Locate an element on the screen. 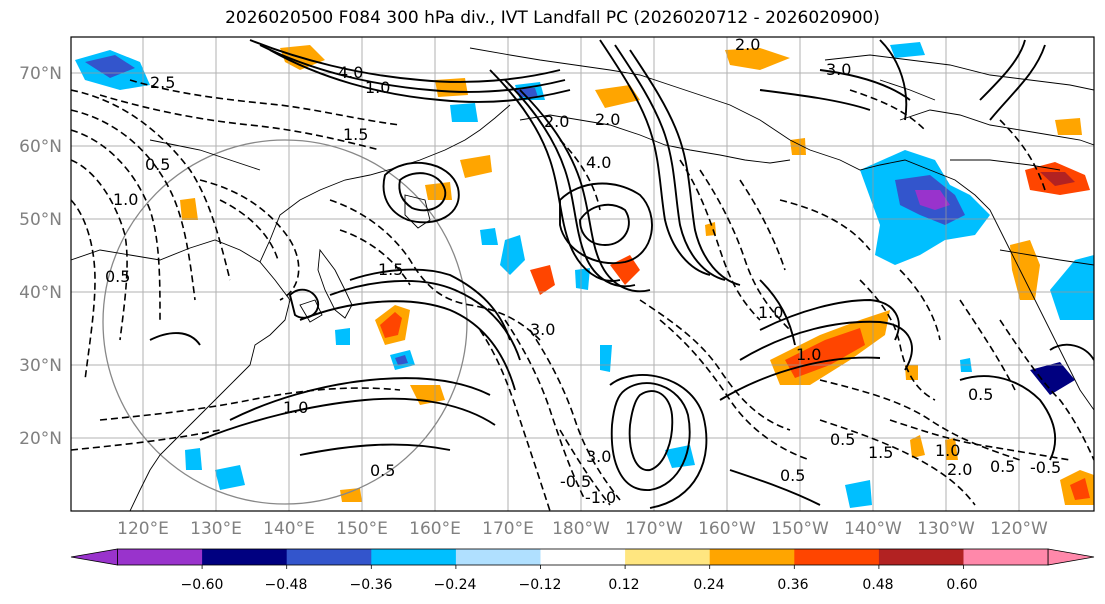 This screenshot has width=1105, height=604. lon-label: 150°E is located at coordinates (362, 529).